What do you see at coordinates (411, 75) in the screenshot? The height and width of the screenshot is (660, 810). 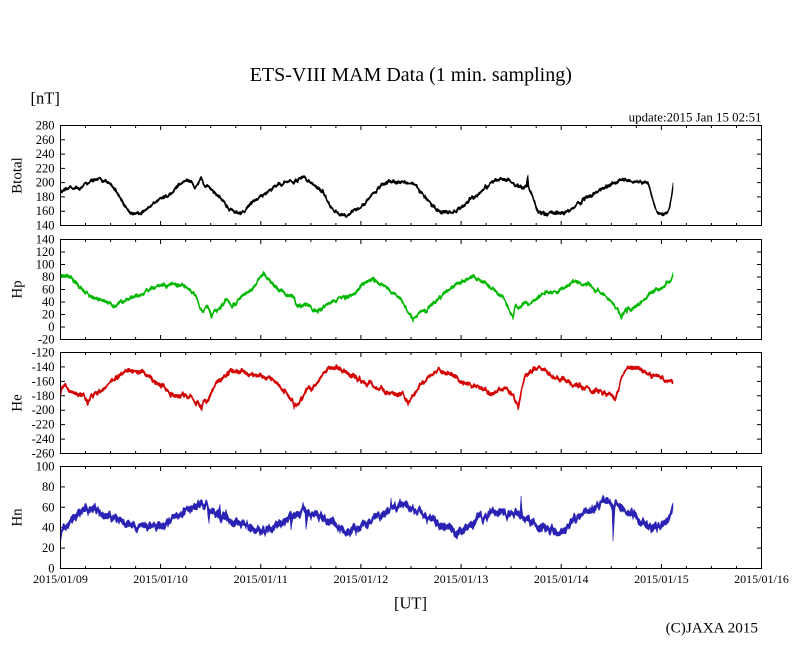 I see `svg-text:ETS-VIII MAM Data (1 min. samp: ETS-VIII MAM Data (1 min. sampling)` at bounding box center [411, 75].